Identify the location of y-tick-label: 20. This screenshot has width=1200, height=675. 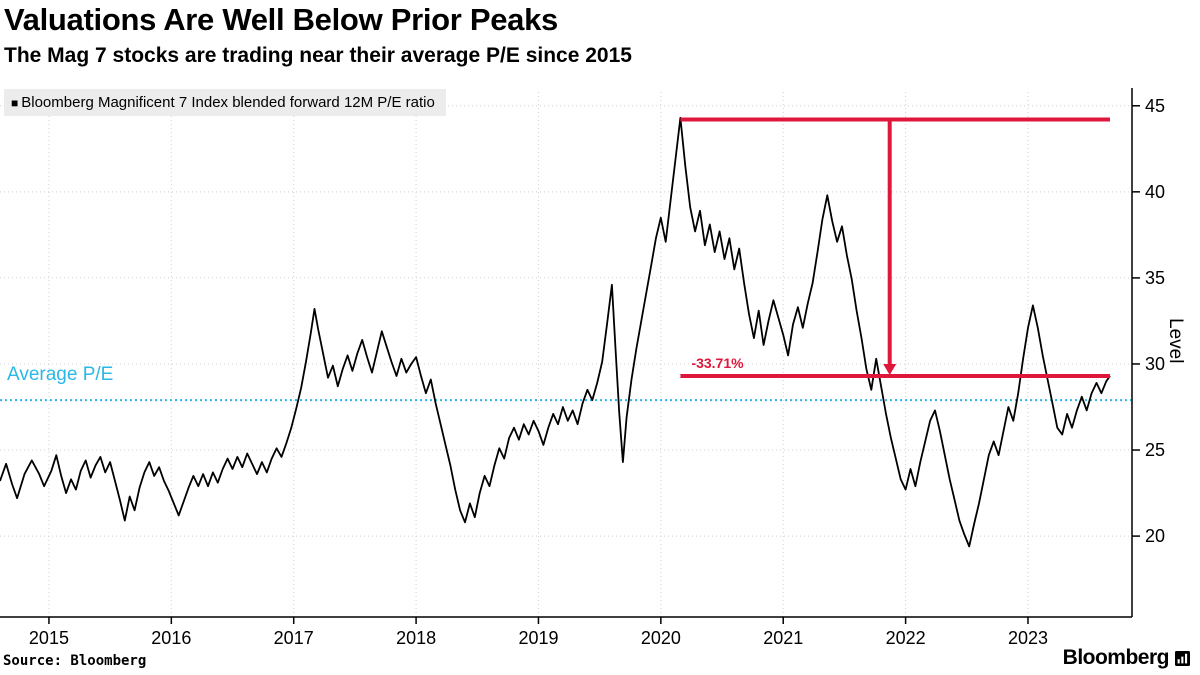
(1155, 536).